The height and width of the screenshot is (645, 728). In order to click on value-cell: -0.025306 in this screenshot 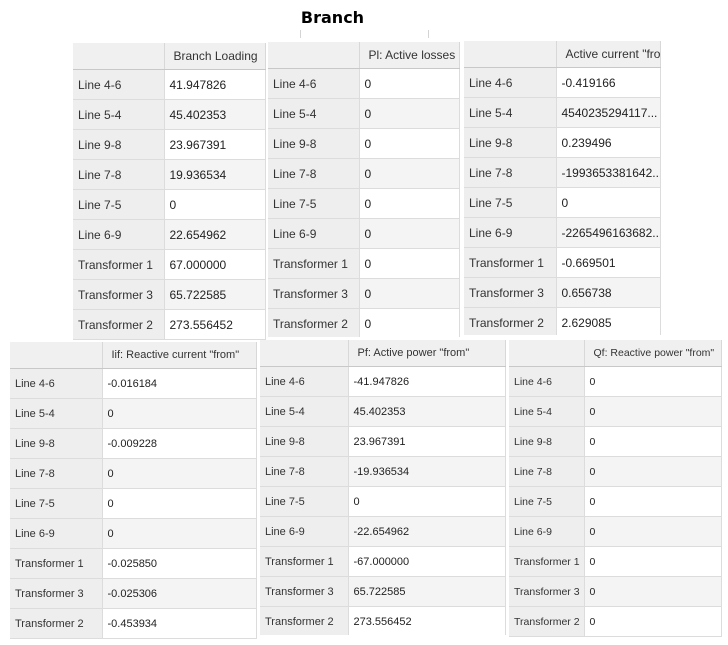, I will do `click(179, 593)`.